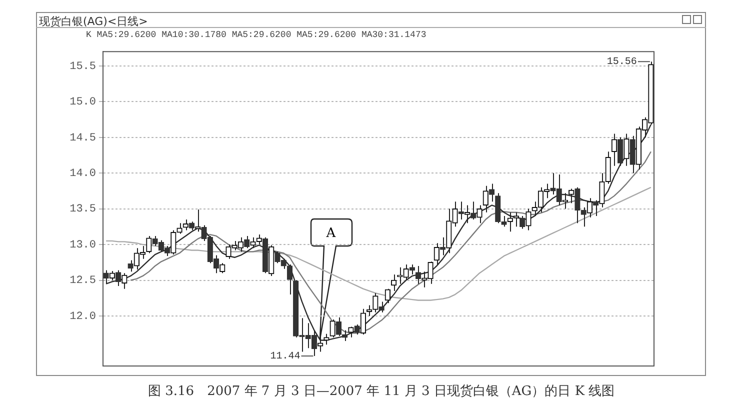 The height and width of the screenshot is (414, 738). I want to click on y-tick-label: 13.5, so click(83, 210).